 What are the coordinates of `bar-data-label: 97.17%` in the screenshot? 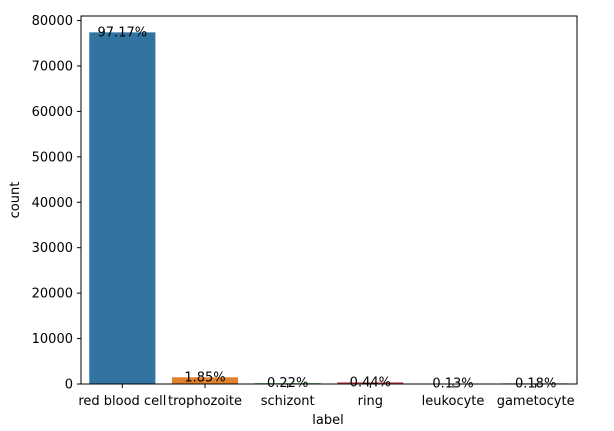 It's located at (123, 32).